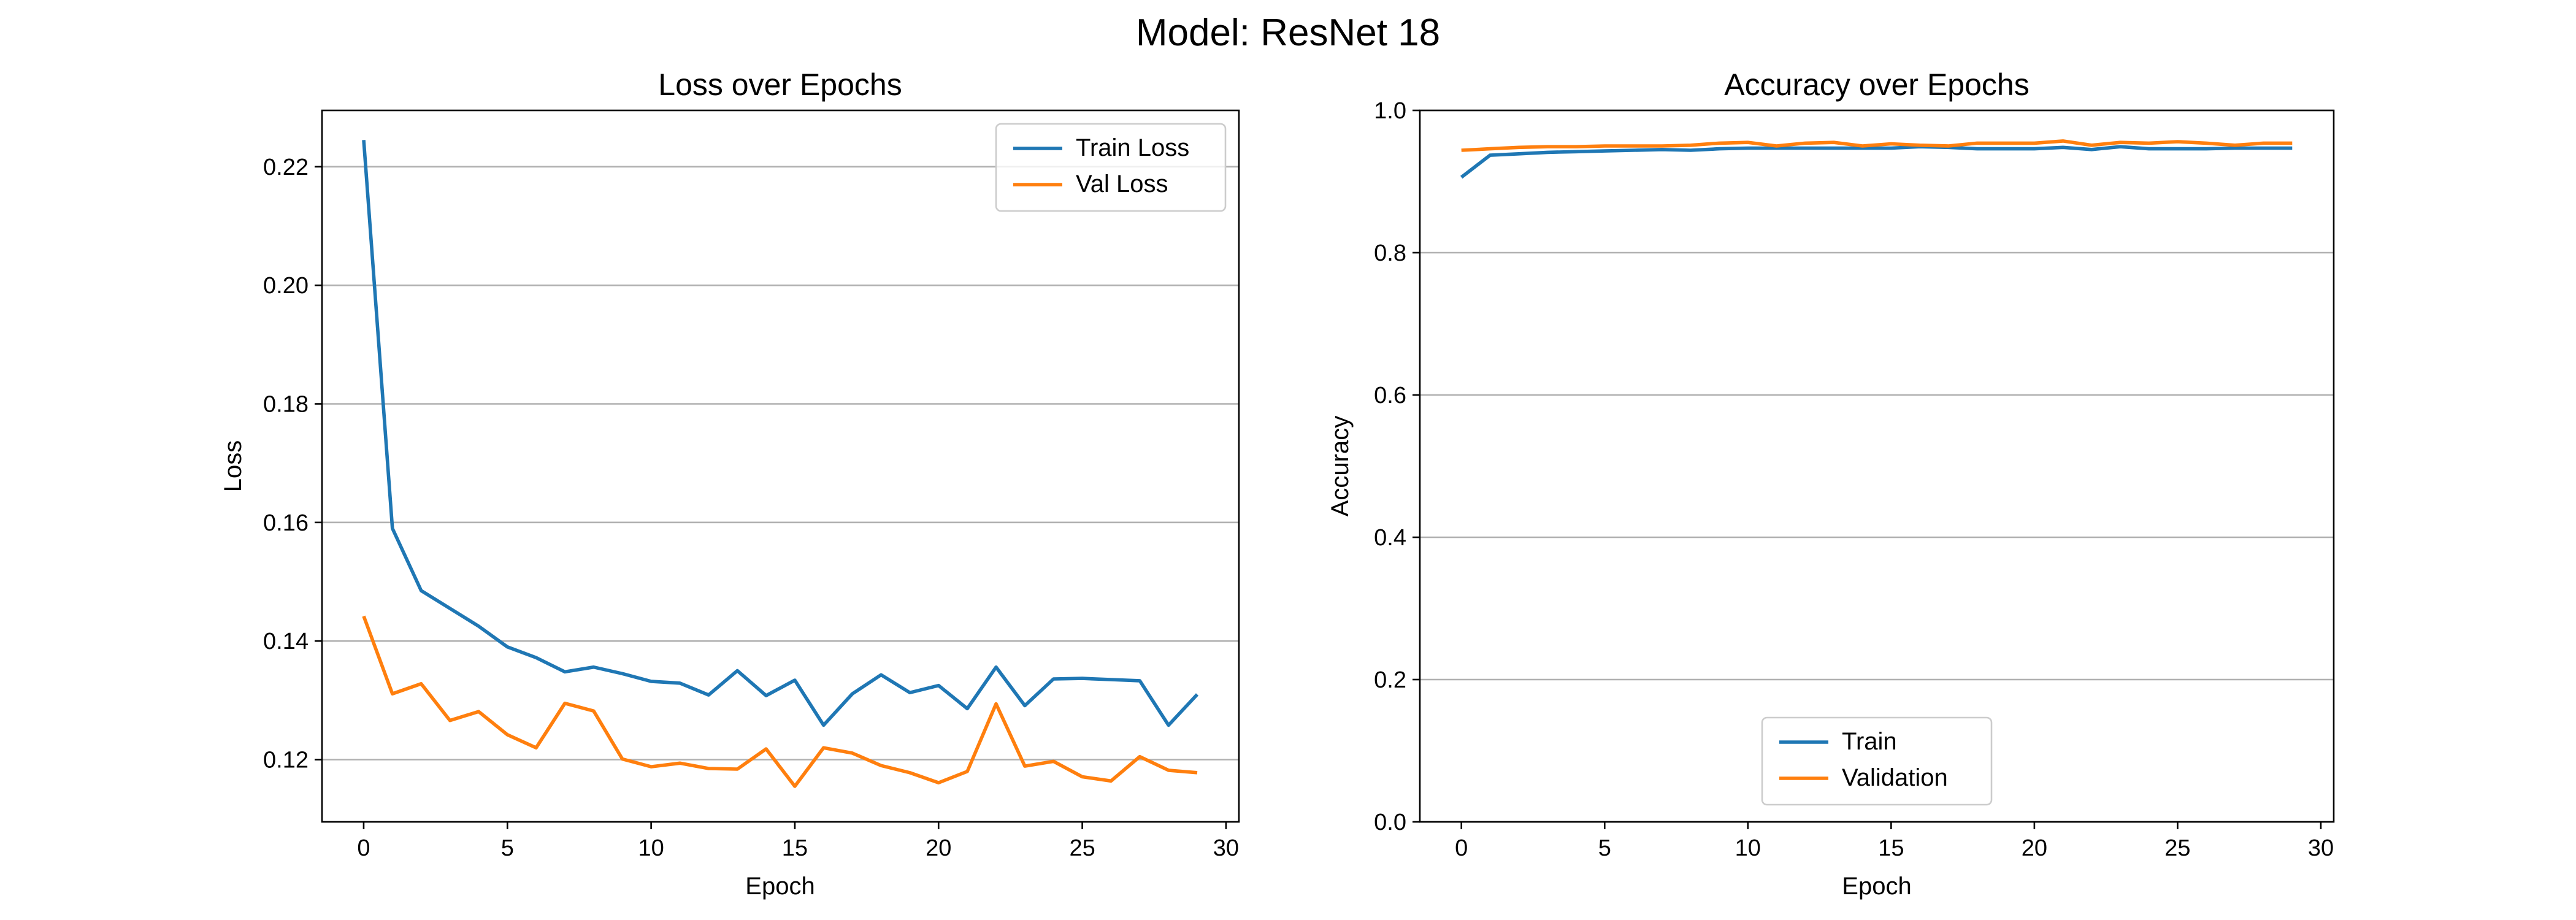 This screenshot has height=920, width=2576. I want to click on accuracy-y-tick-label: 1.0, so click(1390, 111).